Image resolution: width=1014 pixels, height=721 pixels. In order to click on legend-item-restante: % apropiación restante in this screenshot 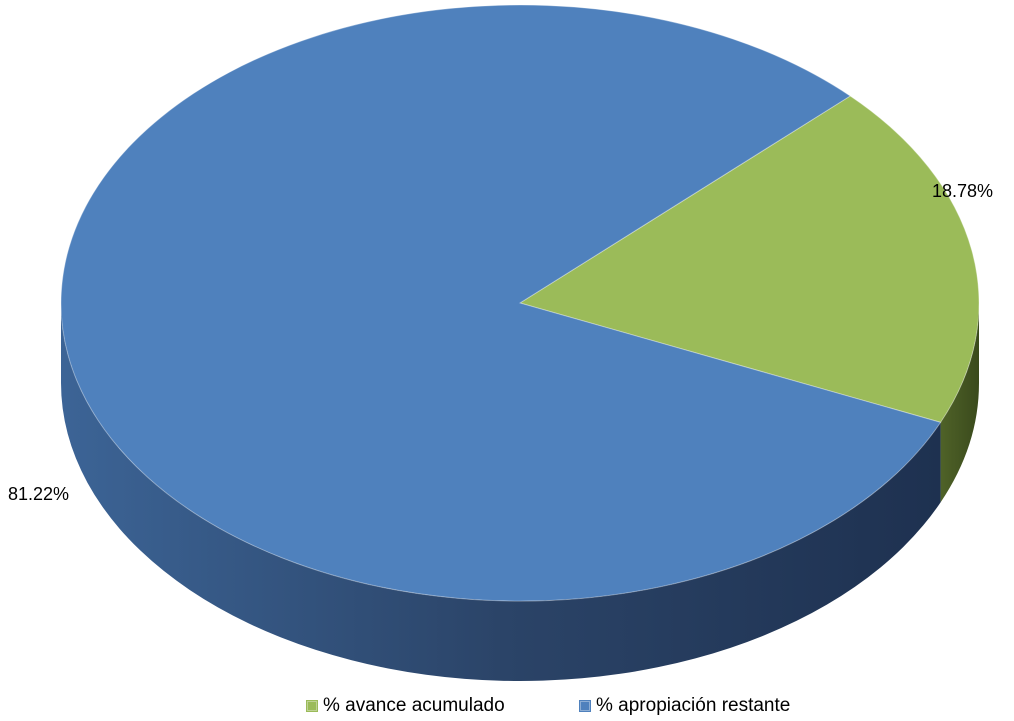, I will do `click(684, 706)`.